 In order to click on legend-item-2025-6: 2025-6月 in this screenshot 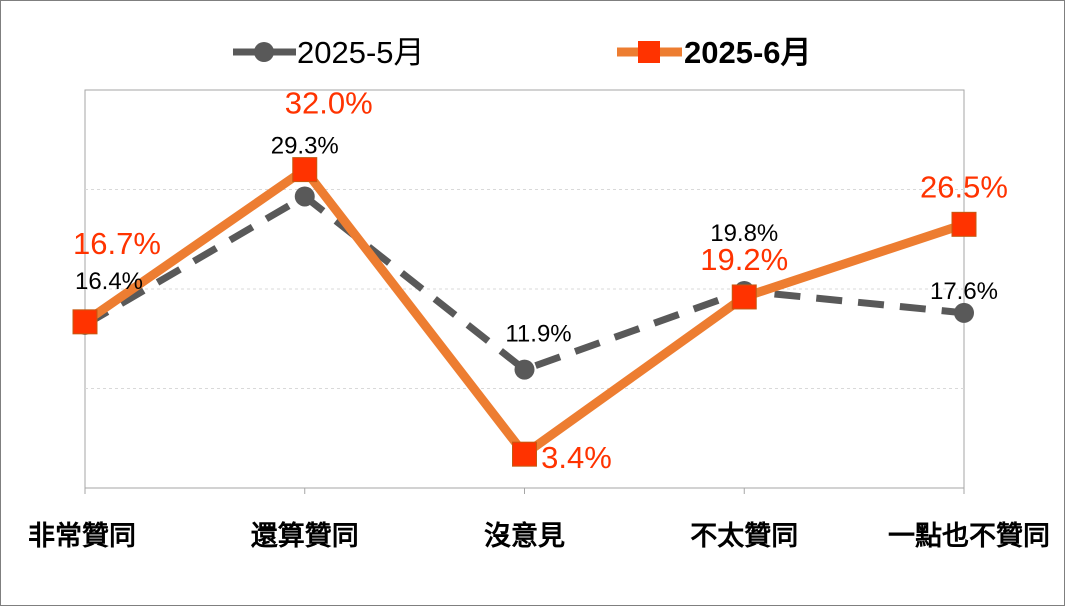, I will do `click(714, 52)`.